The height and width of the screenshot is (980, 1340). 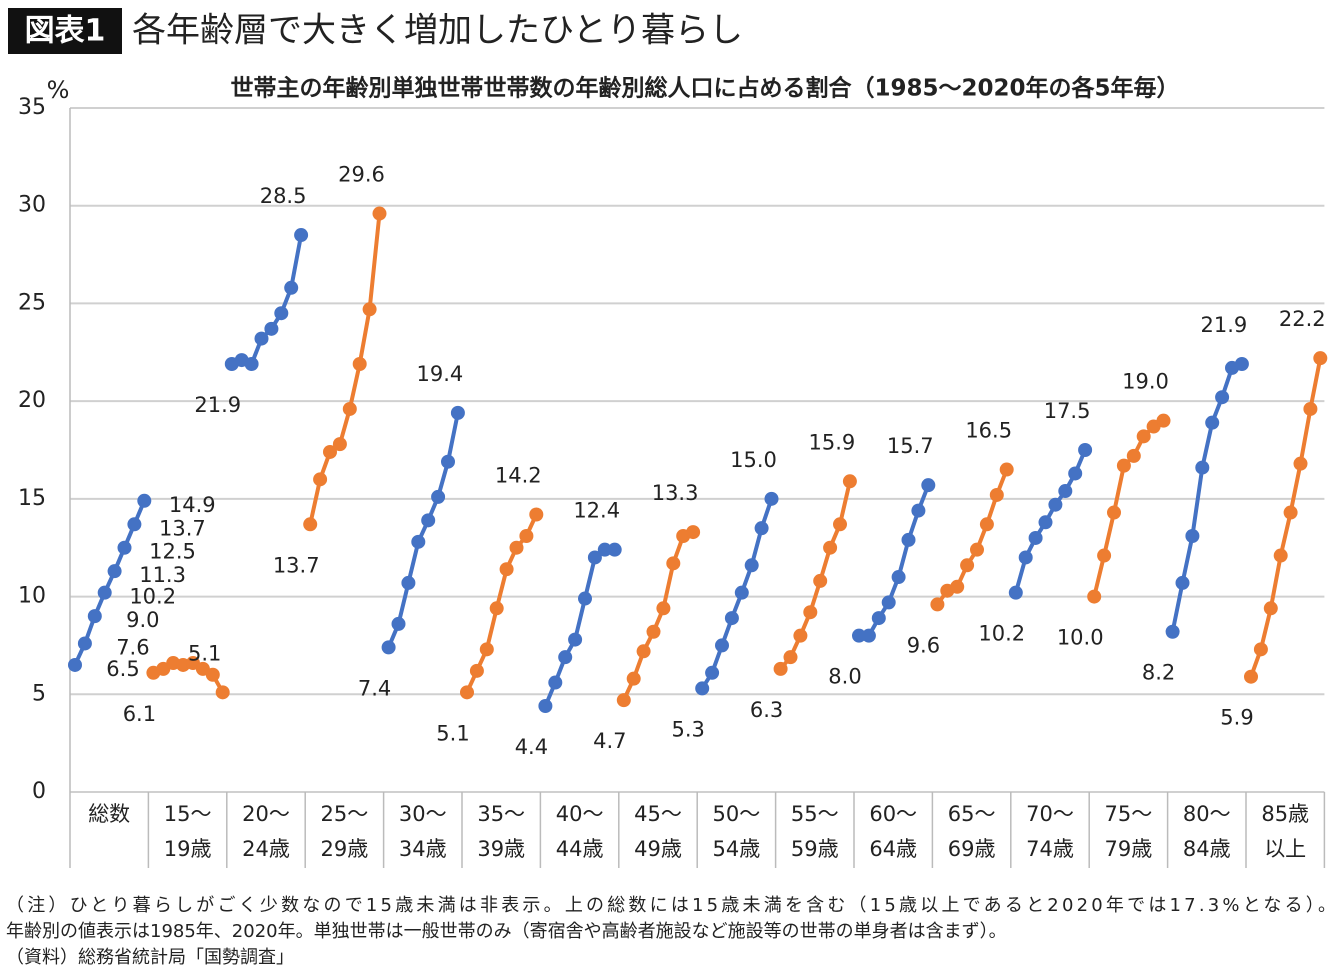 What do you see at coordinates (910, 446) in the screenshot?
I see `data-label: 15.7` at bounding box center [910, 446].